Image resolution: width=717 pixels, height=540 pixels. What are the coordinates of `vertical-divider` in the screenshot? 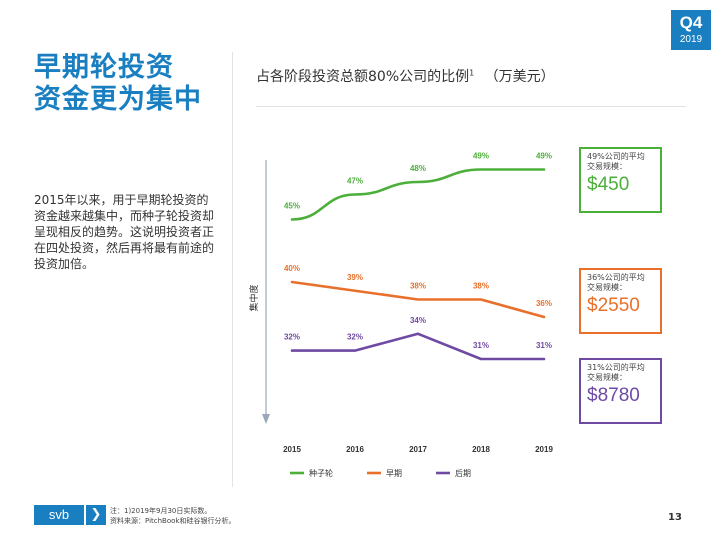 It's located at (232, 269).